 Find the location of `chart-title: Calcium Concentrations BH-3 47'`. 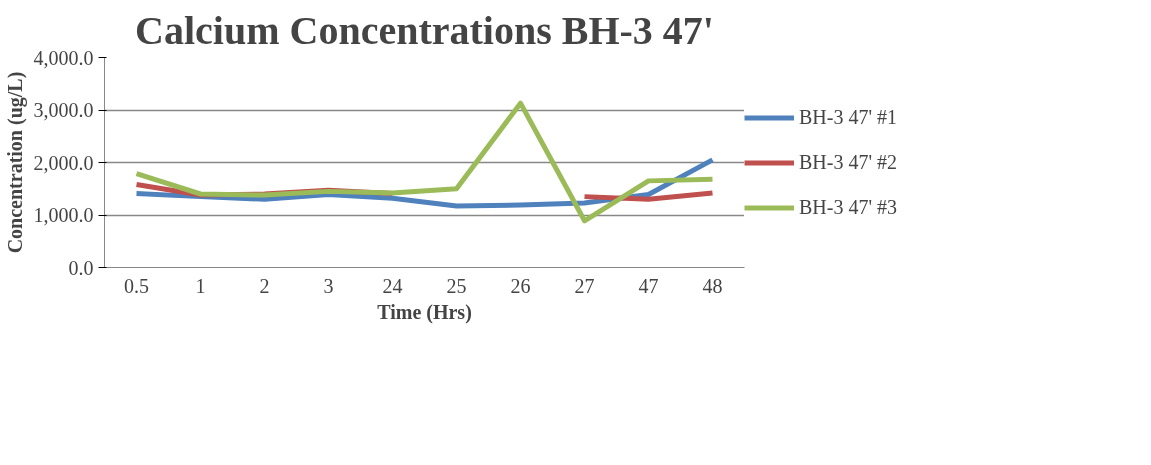

chart-title: Calcium Concentrations BH-3 47' is located at coordinates (424, 30).